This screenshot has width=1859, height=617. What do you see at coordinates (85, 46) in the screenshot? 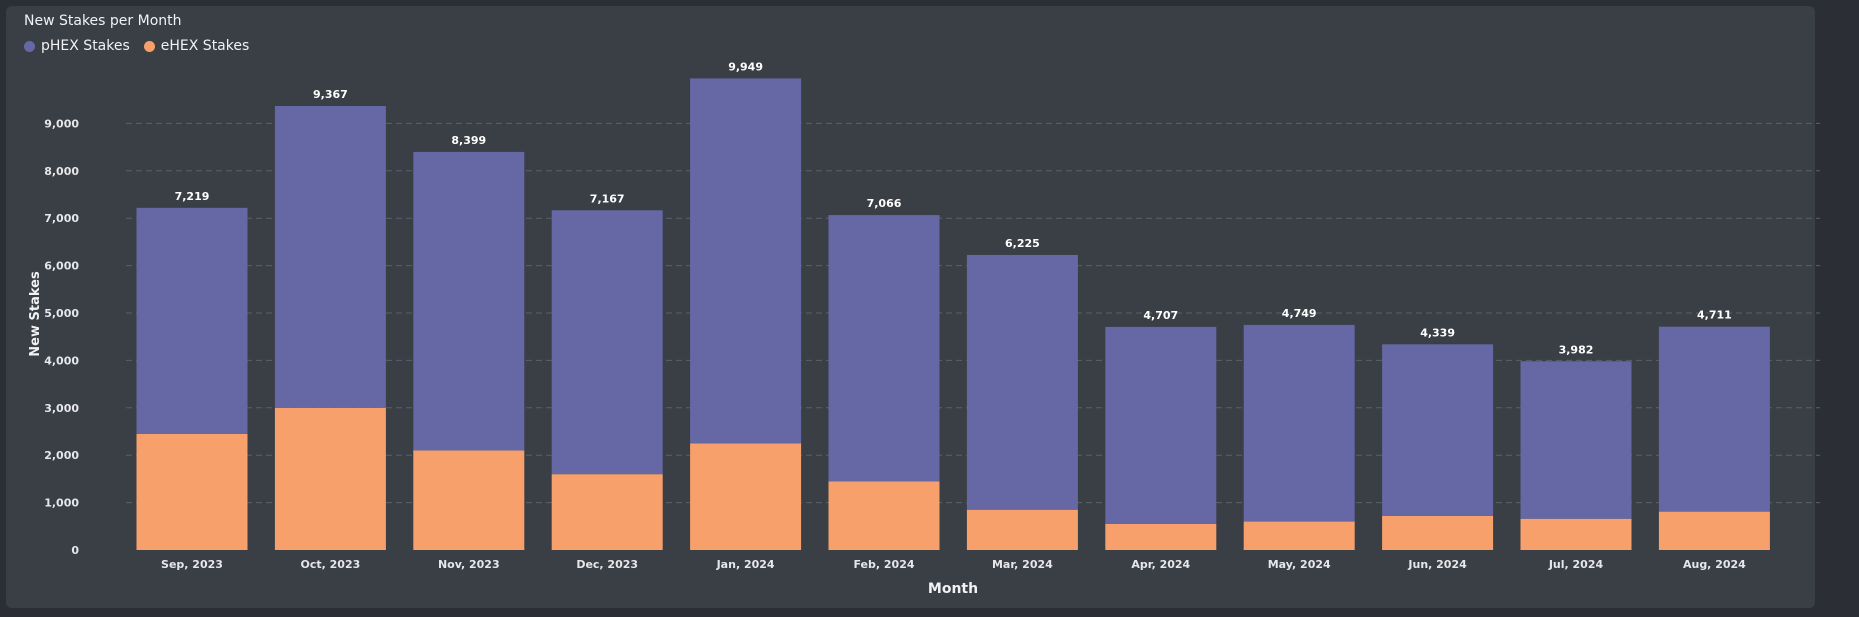
I see `legend-label-phex: pHEX Stakes` at bounding box center [85, 46].